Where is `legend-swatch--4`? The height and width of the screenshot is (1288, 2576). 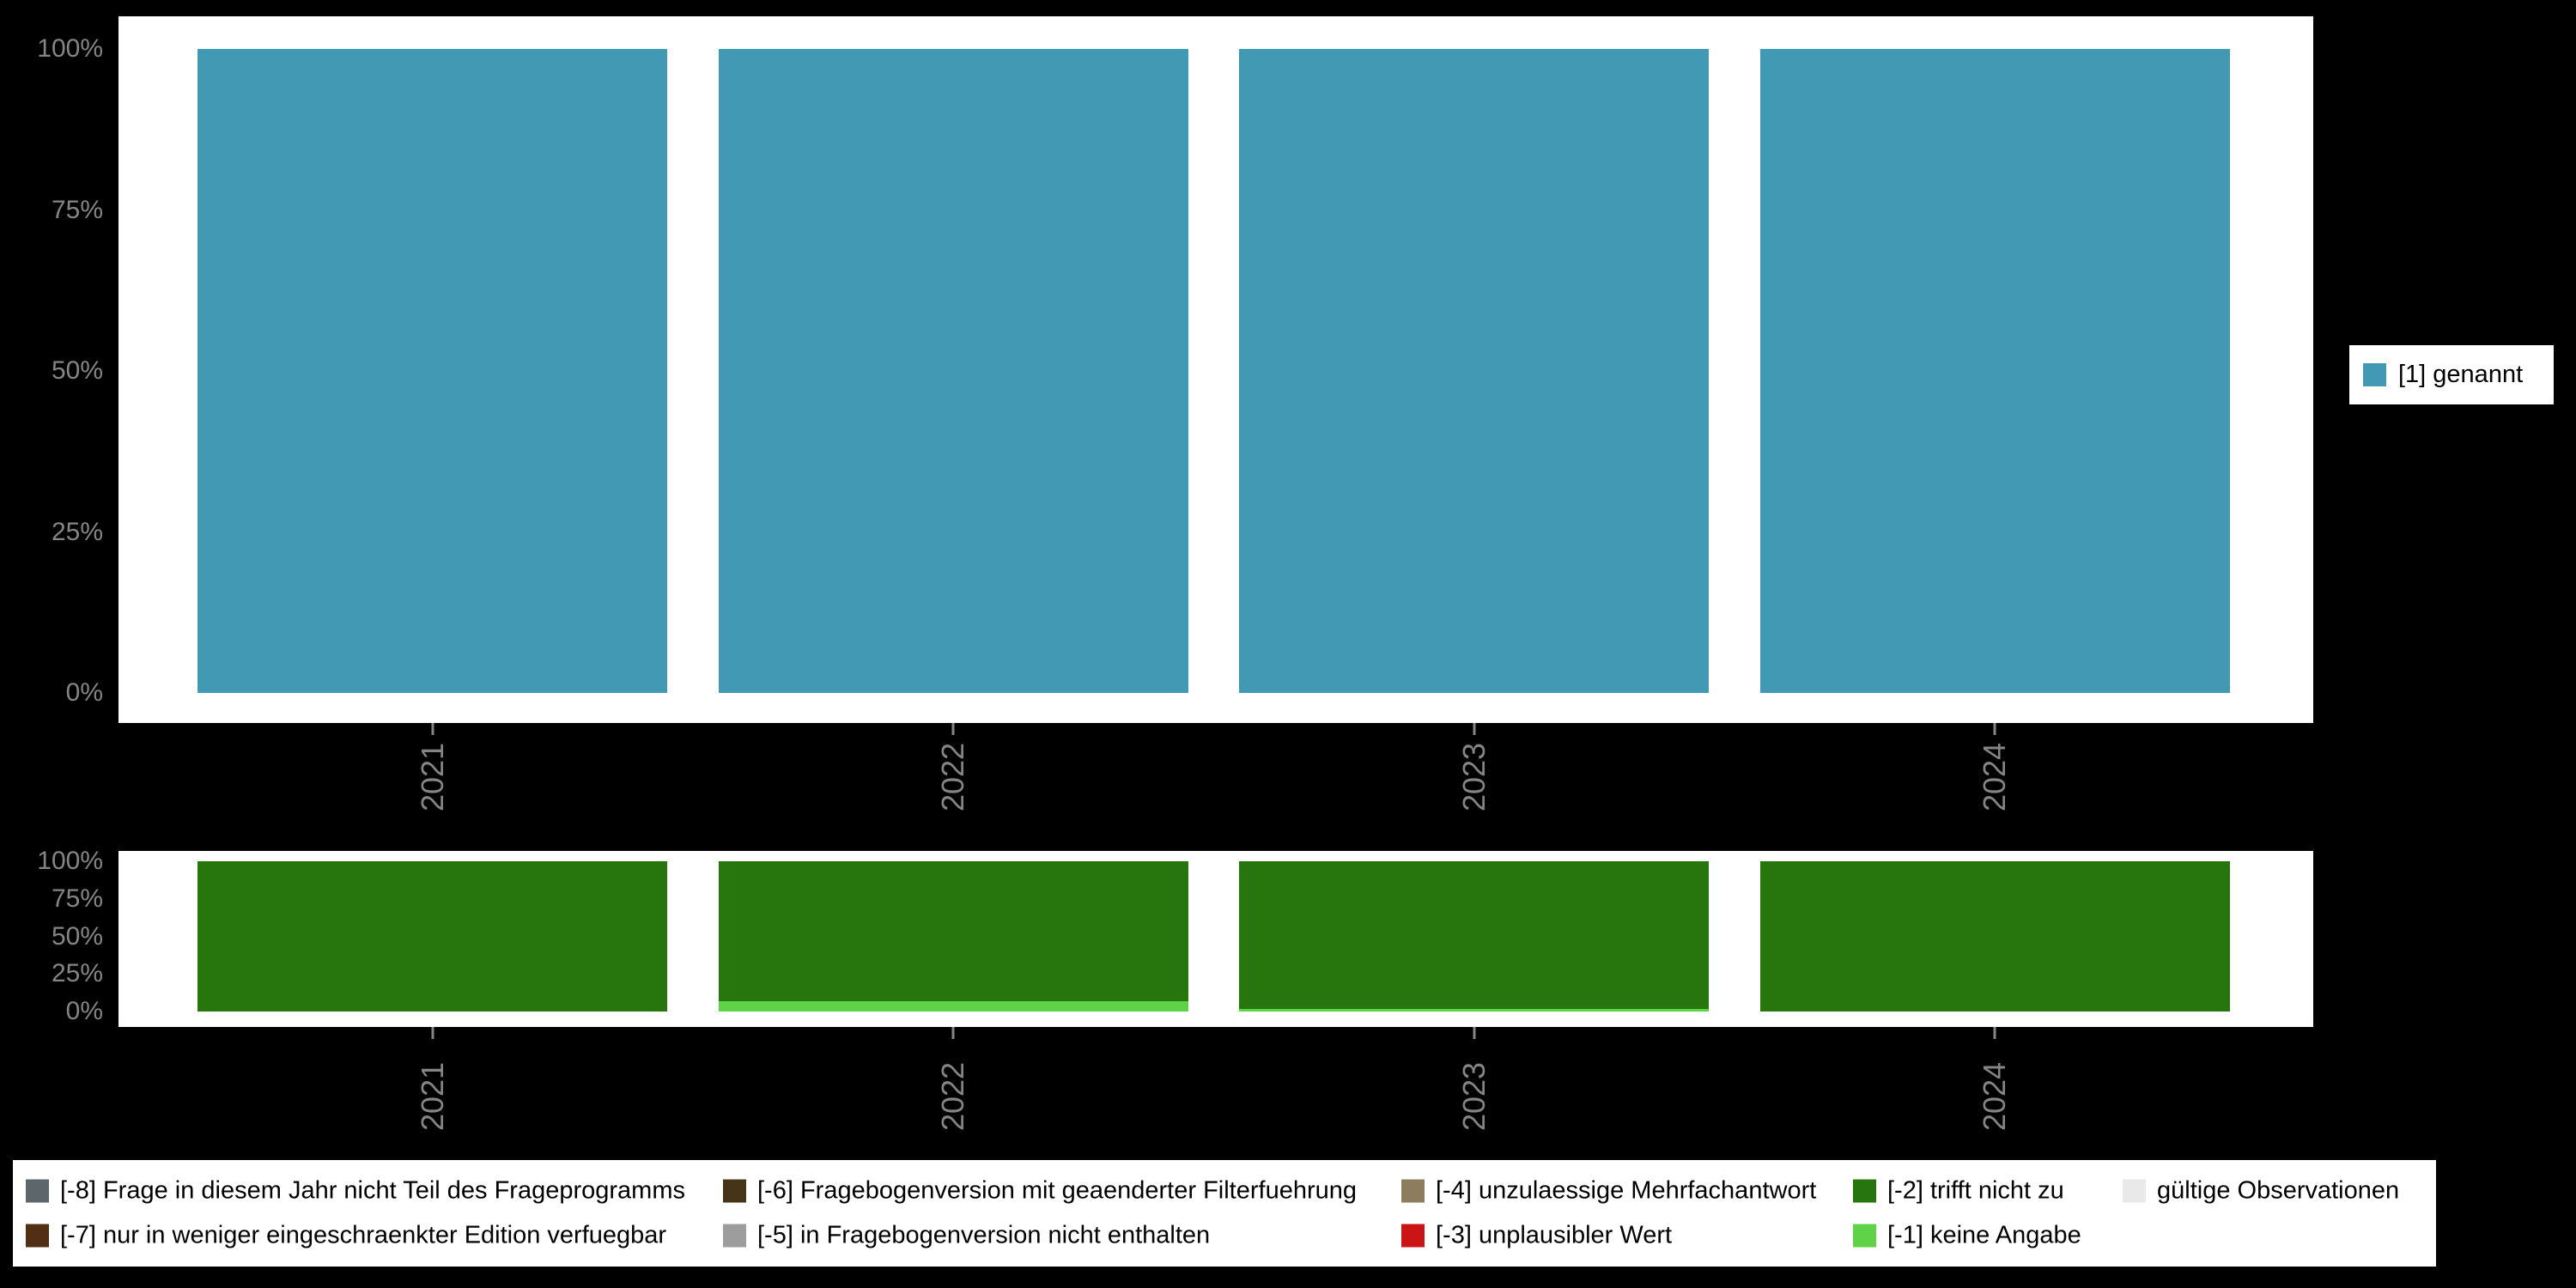 legend-swatch--4 is located at coordinates (1413, 1191).